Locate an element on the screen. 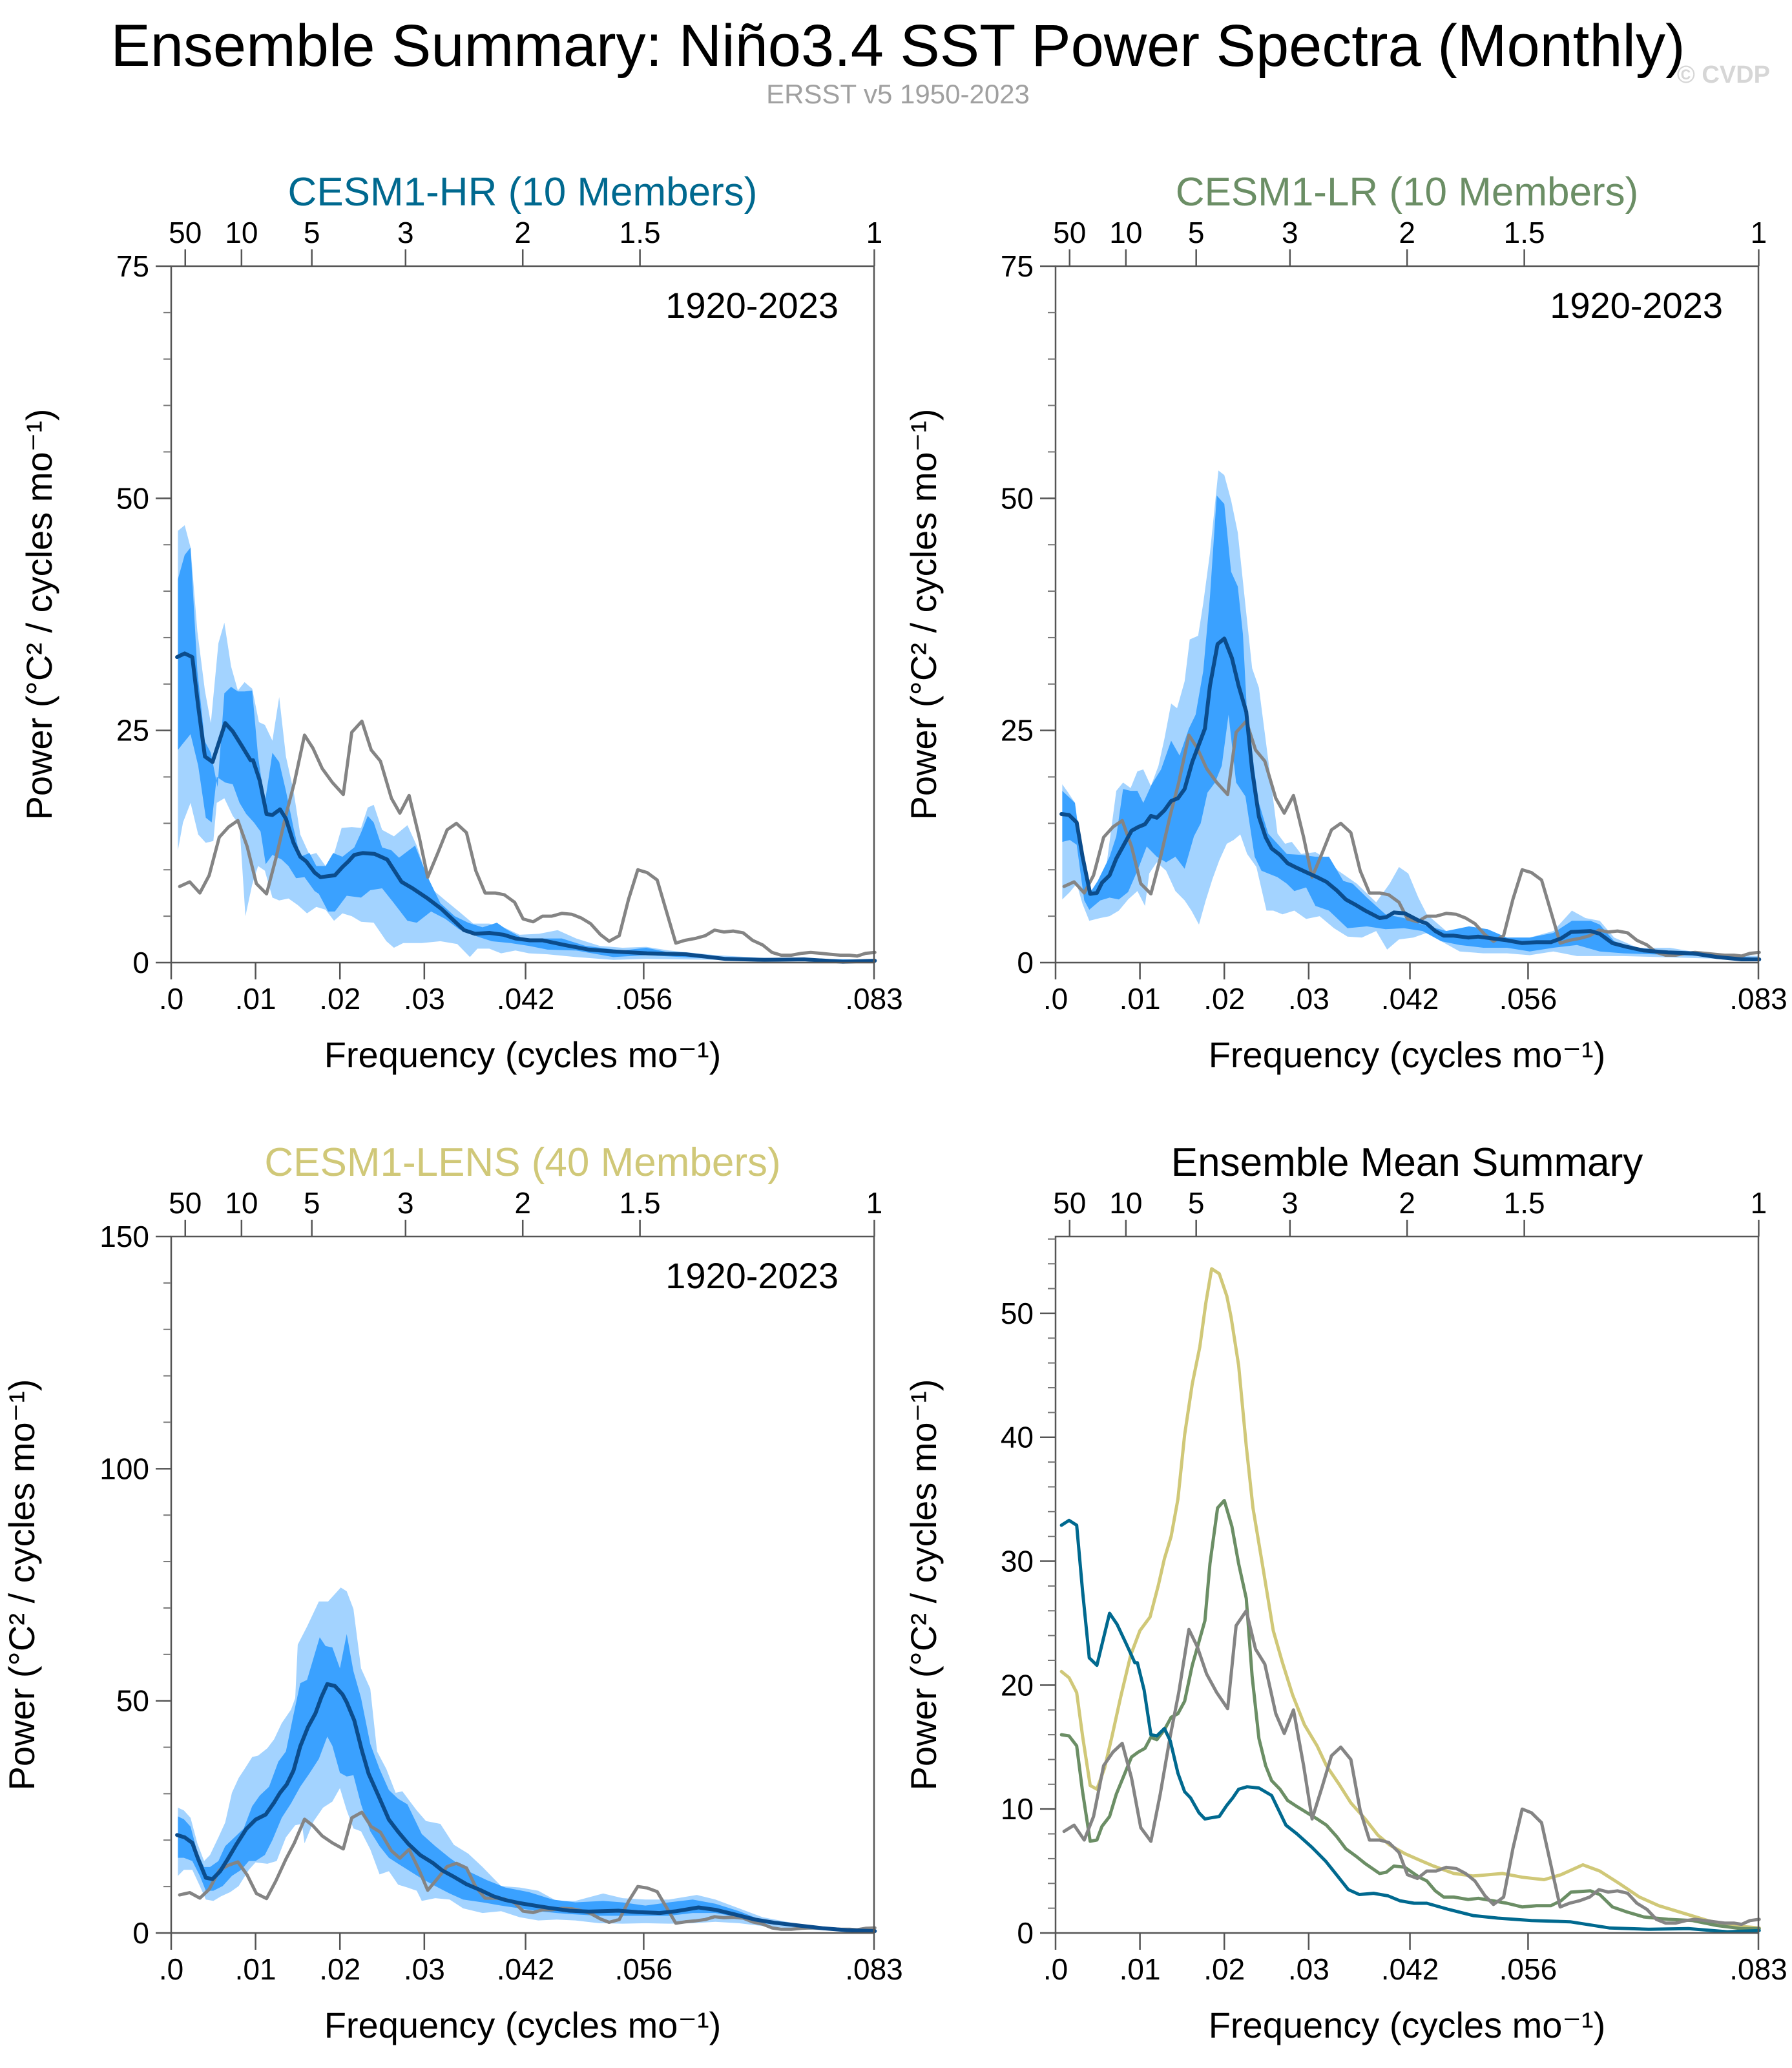 This screenshot has height=2068, width=1792. spread-band-outer is located at coordinates (526, 743).